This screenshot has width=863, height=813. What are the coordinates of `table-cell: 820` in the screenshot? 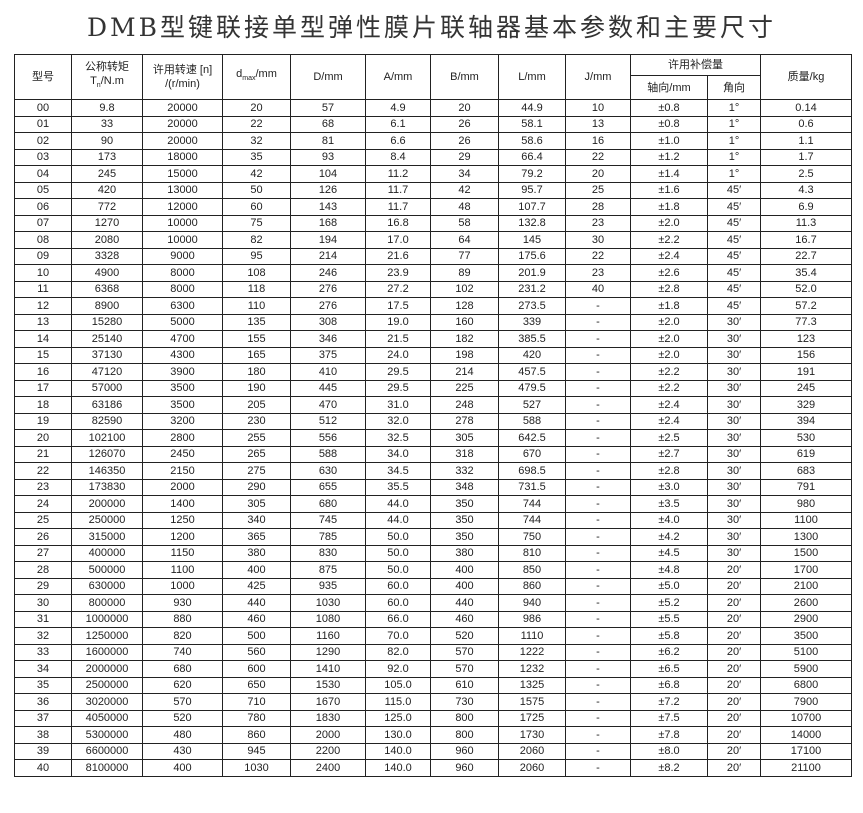 It's located at (182, 636).